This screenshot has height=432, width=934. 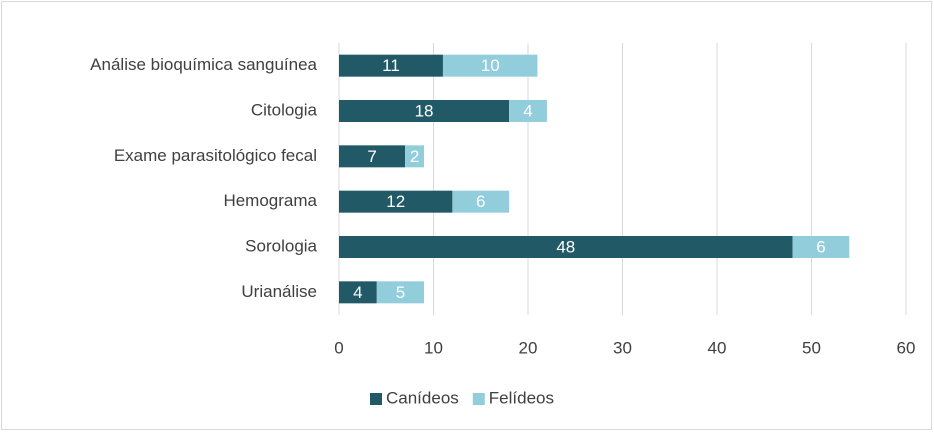 I want to click on y-tick-label: Análise bioquímica sanguínea, so click(x=203, y=64).